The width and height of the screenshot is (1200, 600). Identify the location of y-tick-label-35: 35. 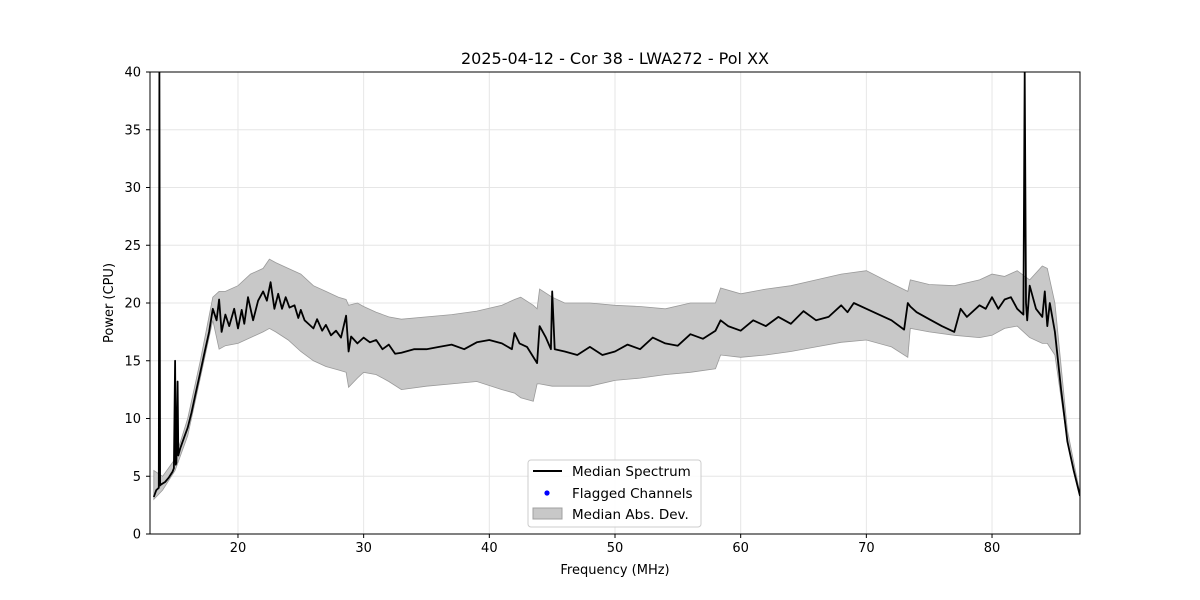
(132, 130).